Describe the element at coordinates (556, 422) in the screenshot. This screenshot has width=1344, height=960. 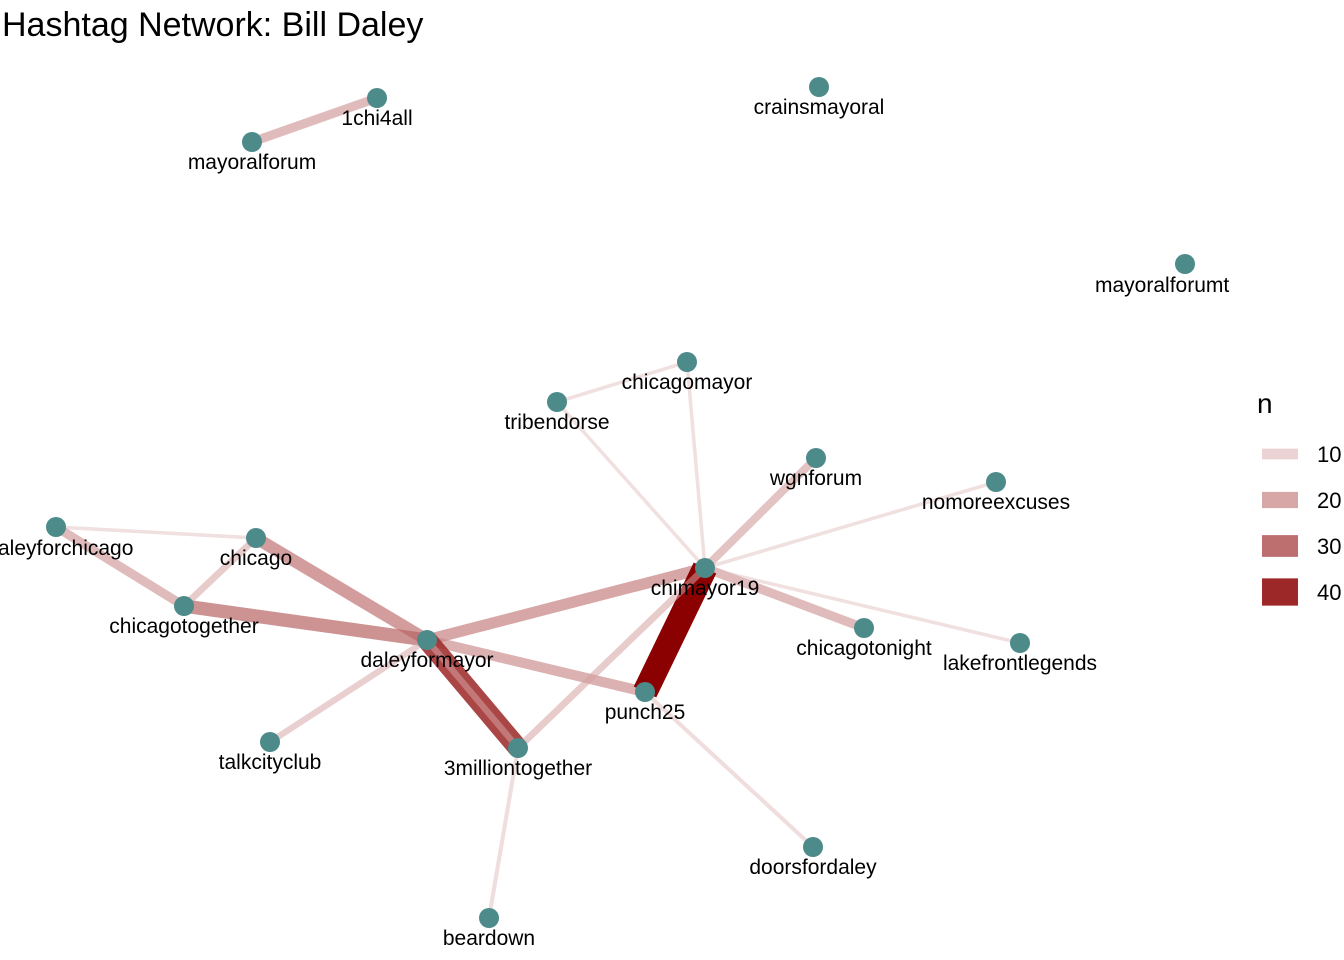
I see `node-label-tribendorse: tribendorse` at that location.